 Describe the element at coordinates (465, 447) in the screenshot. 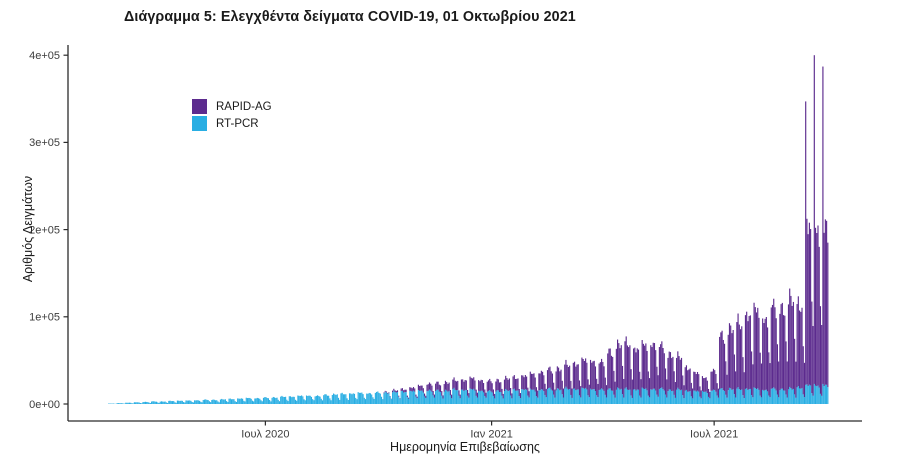

I see `x-axis-title: Ημερομηνία Επιβεβαίωσης` at that location.